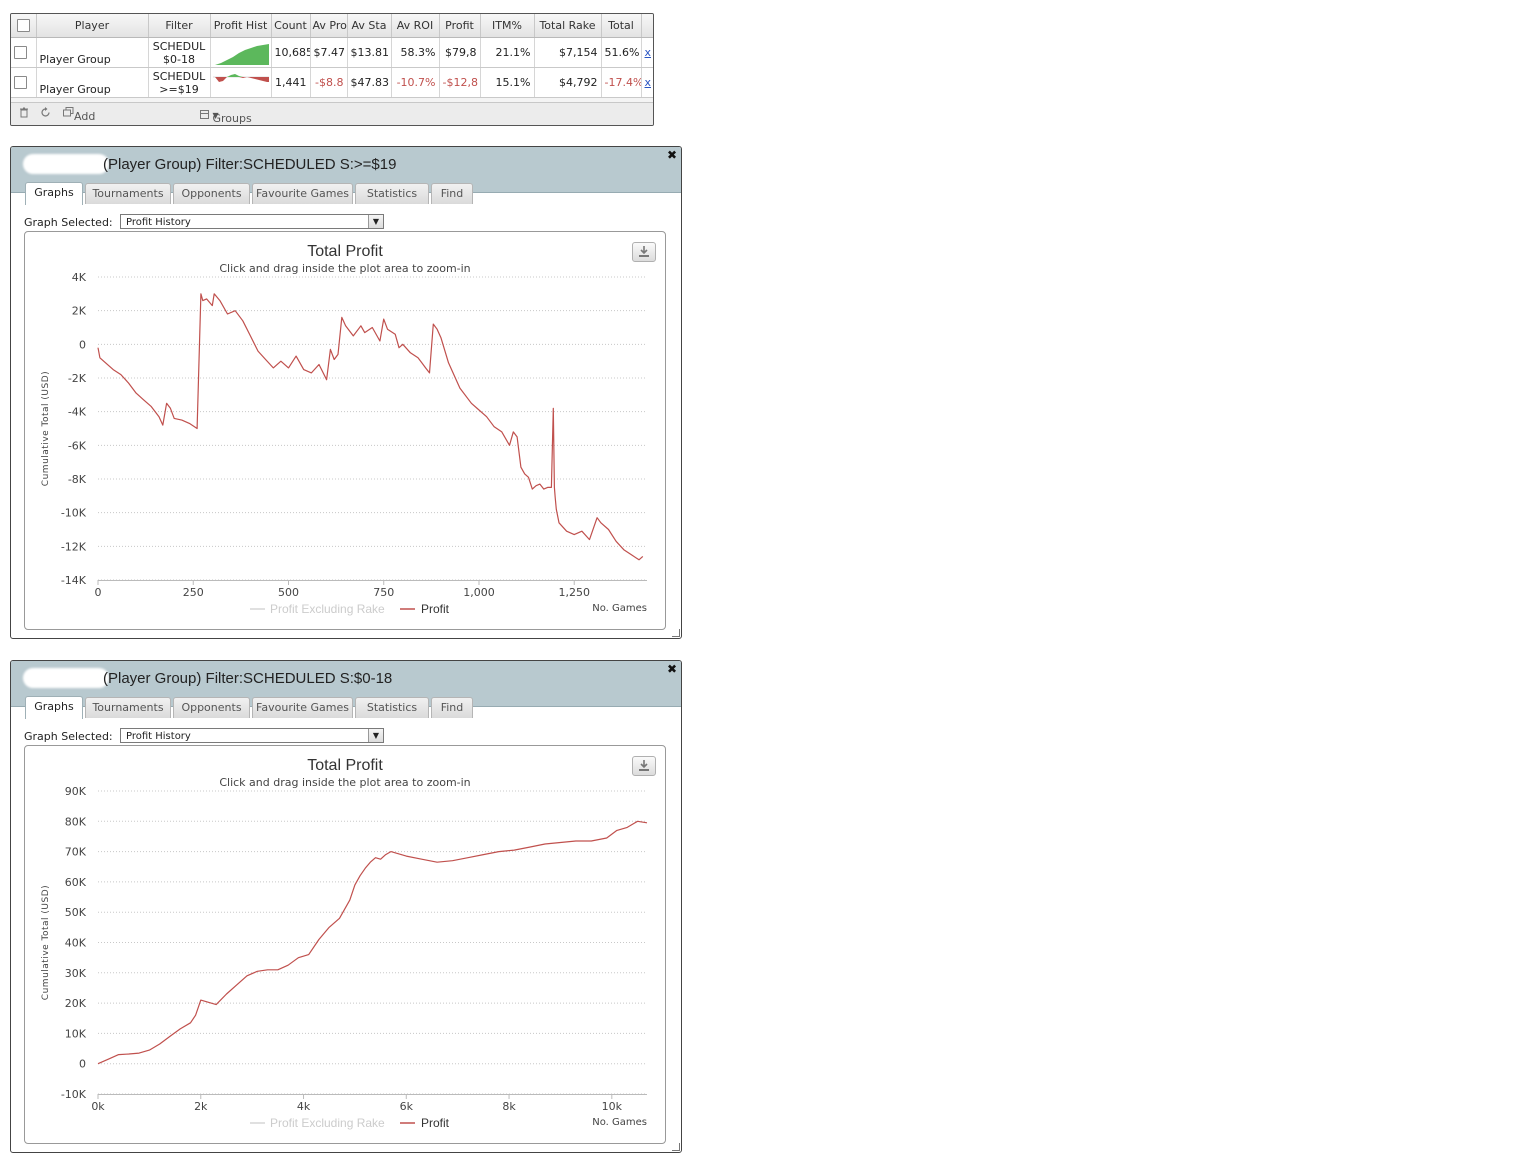 This screenshot has width=1536, height=1172. I want to click on filter-cell: SCHEDUL $0-18, so click(179, 52).